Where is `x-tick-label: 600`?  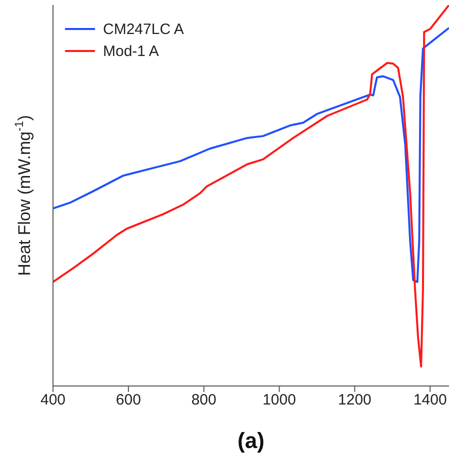 x-tick-label: 600 is located at coordinates (128, 400).